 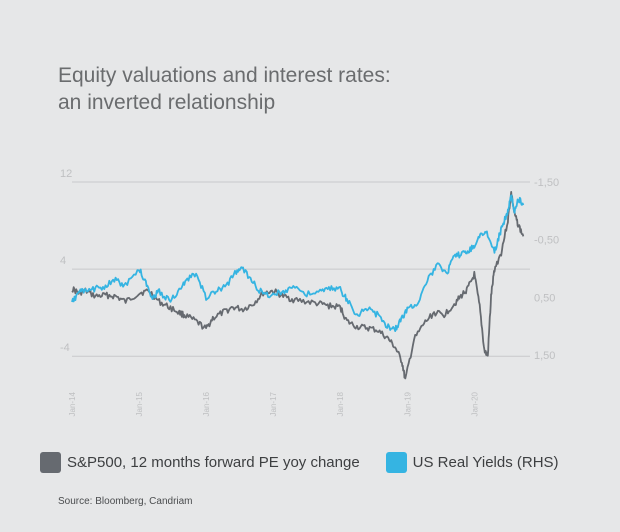 What do you see at coordinates (485, 462) in the screenshot?
I see `legend-label-real-yields: US Real Yields (RHS)` at bounding box center [485, 462].